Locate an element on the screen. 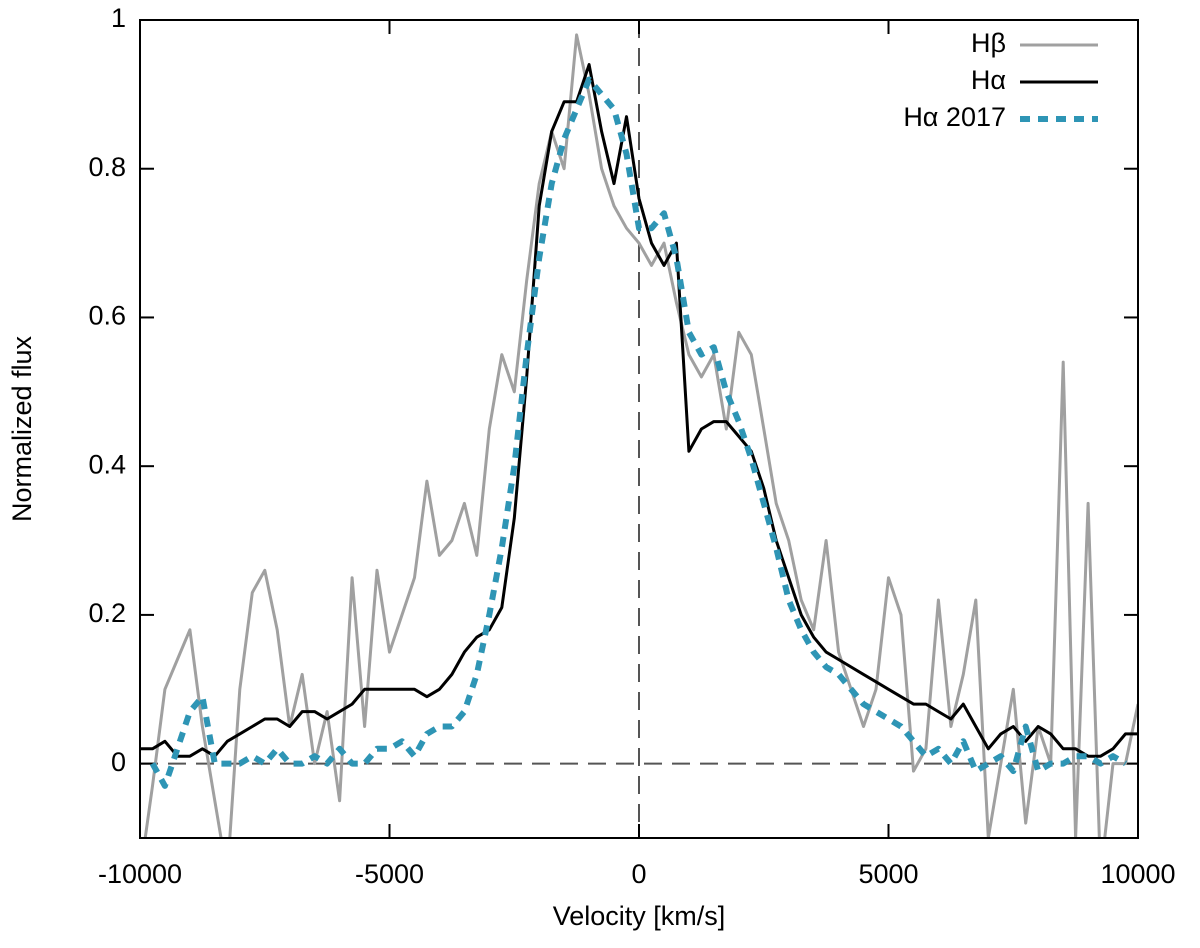  x-tick-label: -10000 is located at coordinates (140, 874).